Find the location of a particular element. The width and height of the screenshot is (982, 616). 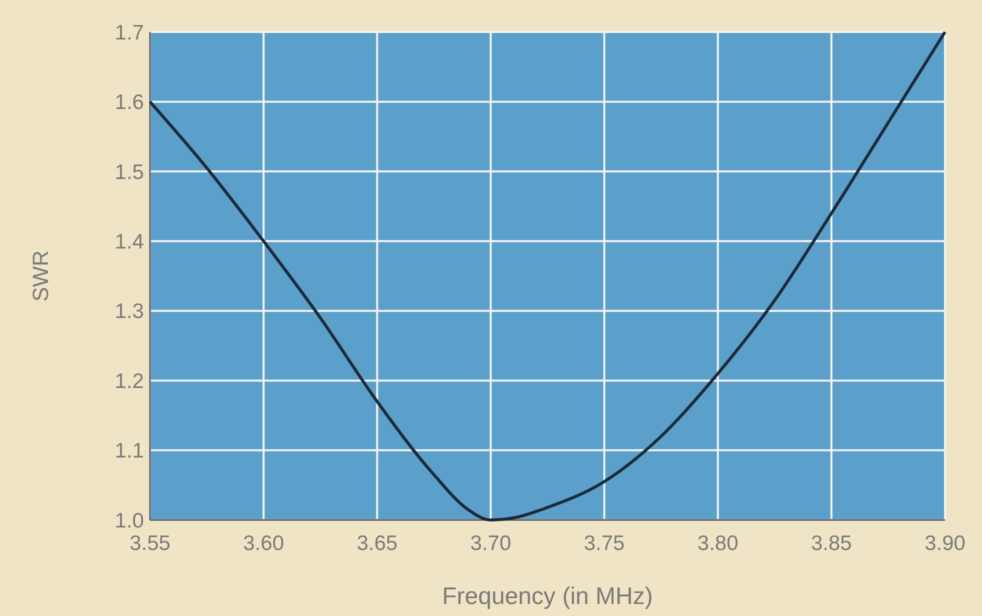

y-tick-label: 1.5 is located at coordinates (129, 172).